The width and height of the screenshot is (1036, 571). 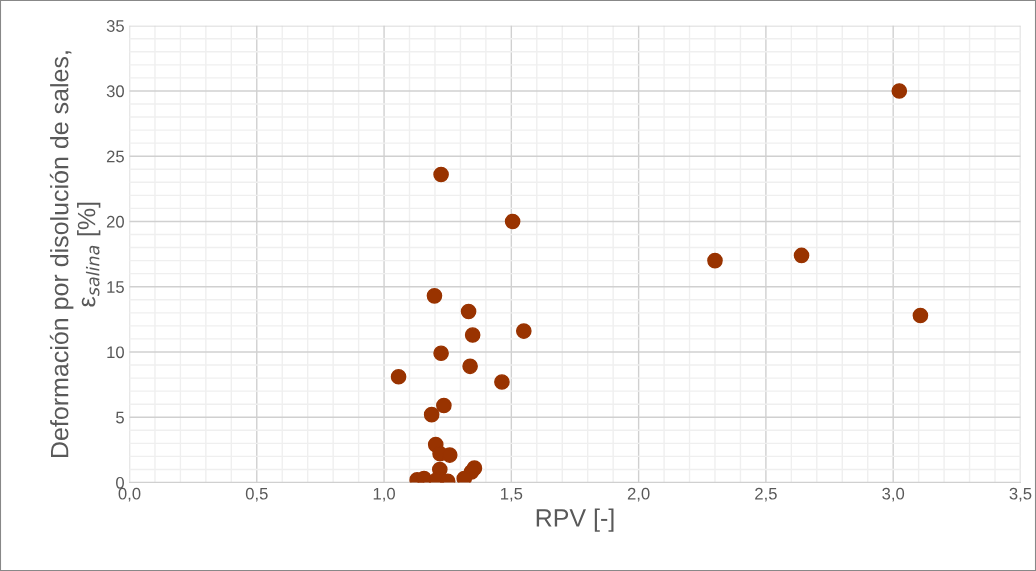 What do you see at coordinates (120, 417) in the screenshot?
I see `y-tick-label: 5` at bounding box center [120, 417].